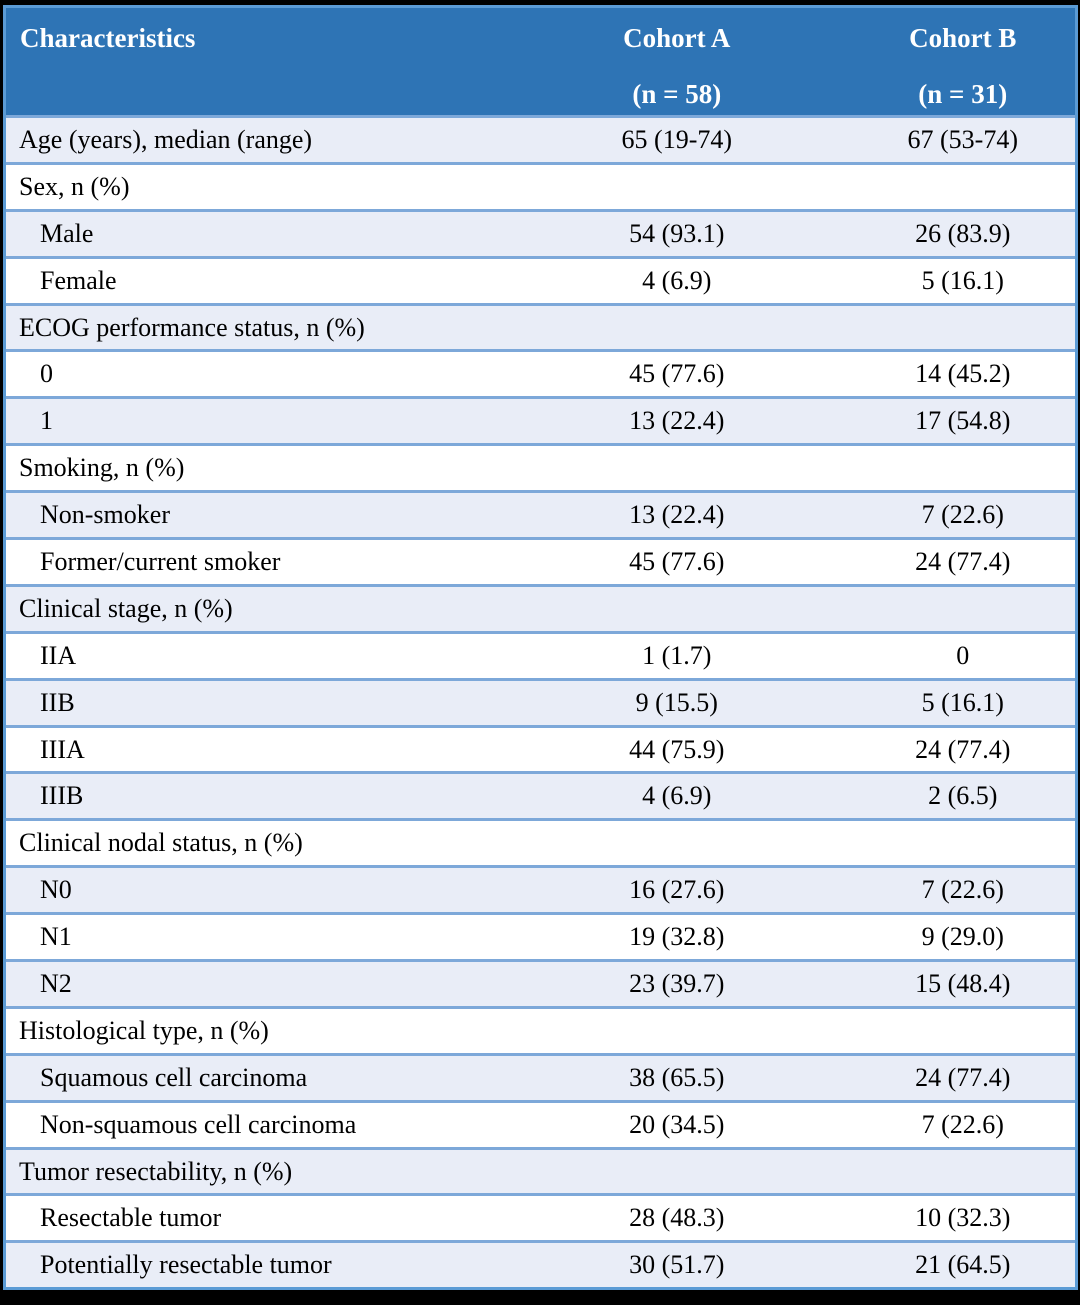 This screenshot has width=1080, height=1305. What do you see at coordinates (174, 1077) in the screenshot?
I see `row-label: Squamous cell carcinoma` at bounding box center [174, 1077].